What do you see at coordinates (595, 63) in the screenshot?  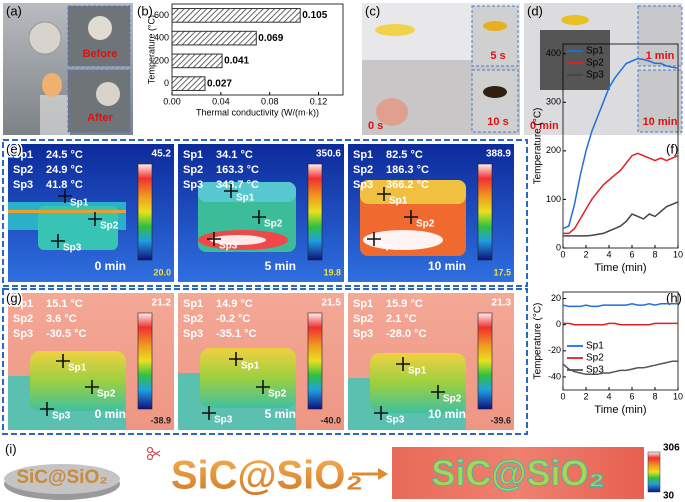 I see `legend-label: Sp2` at bounding box center [595, 63].